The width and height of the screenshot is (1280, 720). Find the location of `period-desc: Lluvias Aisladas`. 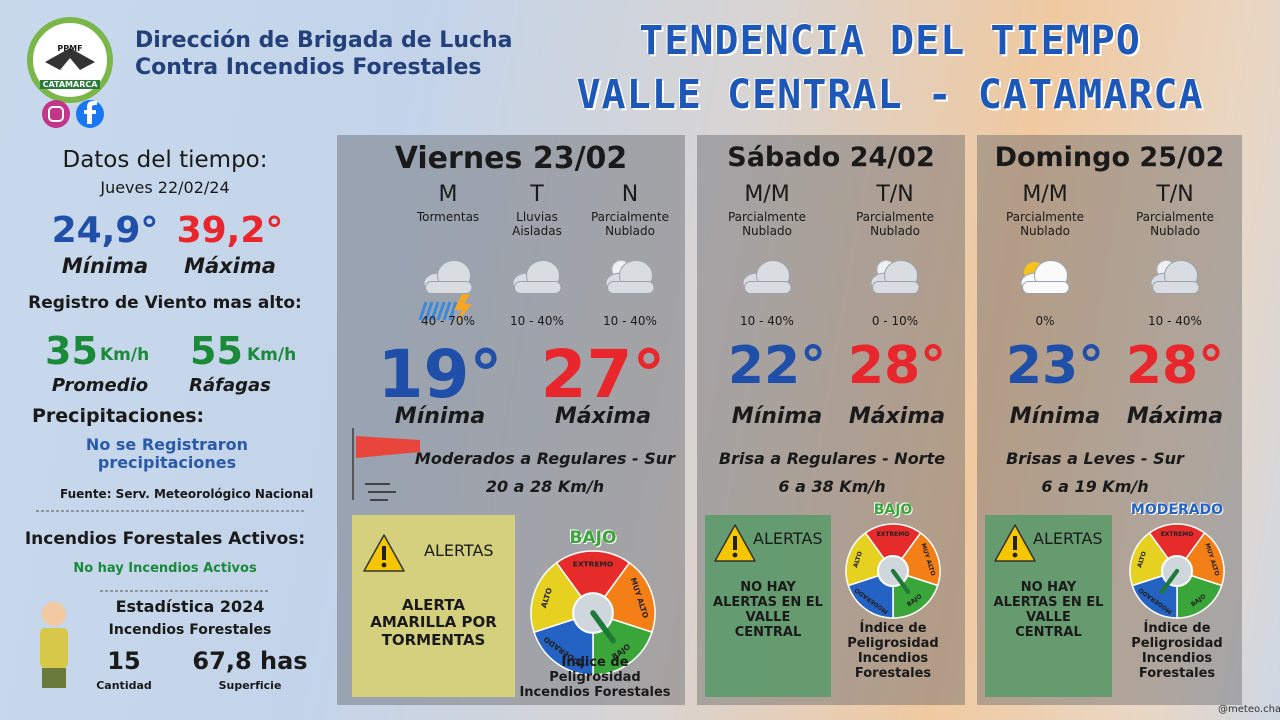

period-desc: Lluvias Aisladas is located at coordinates (537, 224).